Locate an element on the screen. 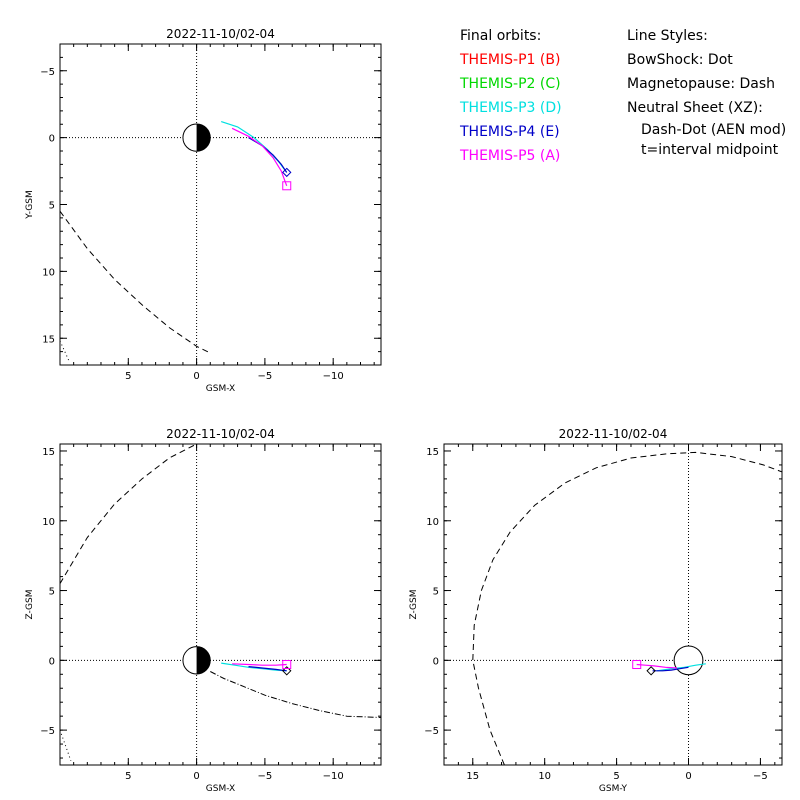 Image resolution: width=800 pixels, height=800 pixels. xy-xtick-label: −5 is located at coordinates (265, 376).